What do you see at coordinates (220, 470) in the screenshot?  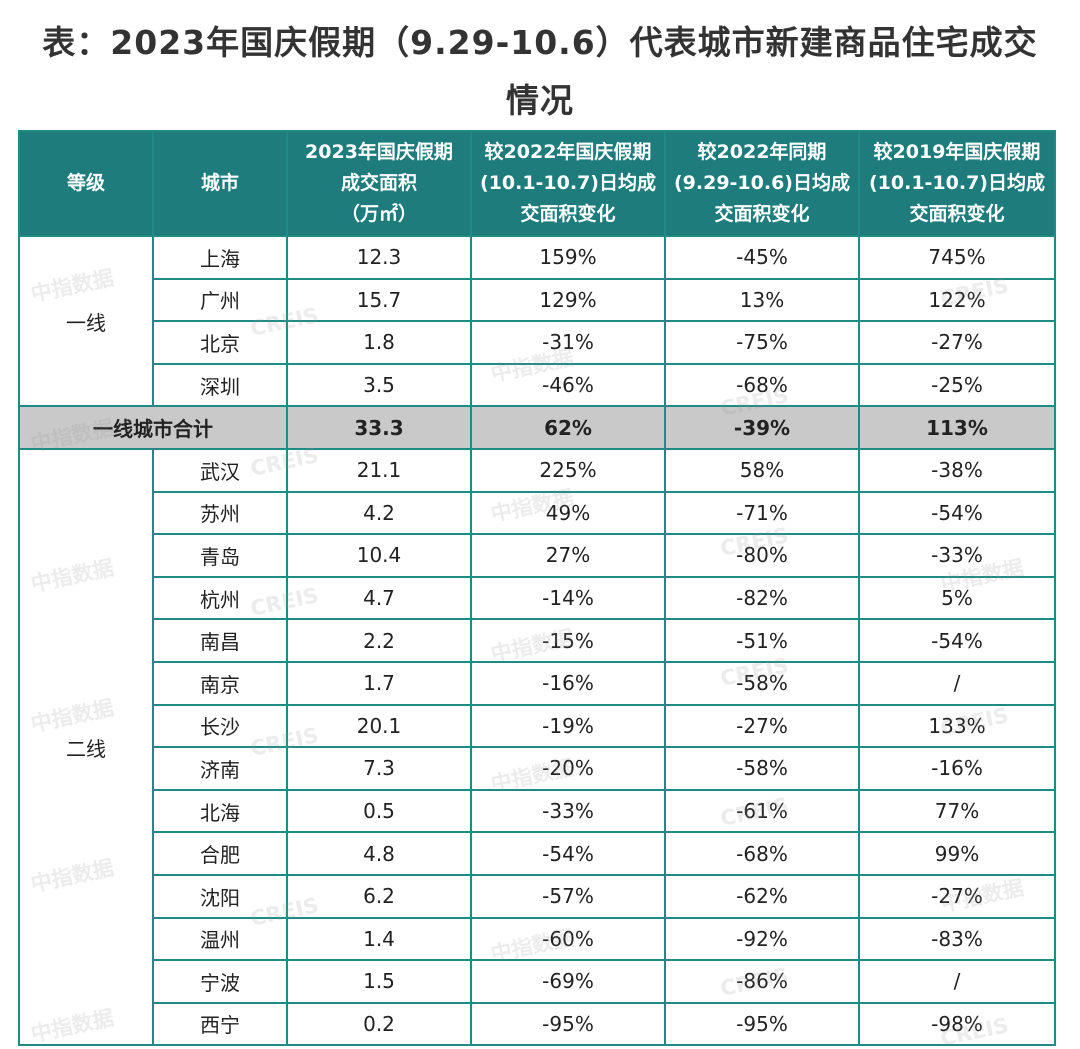 I see `city-cell: 武汉` at bounding box center [220, 470].